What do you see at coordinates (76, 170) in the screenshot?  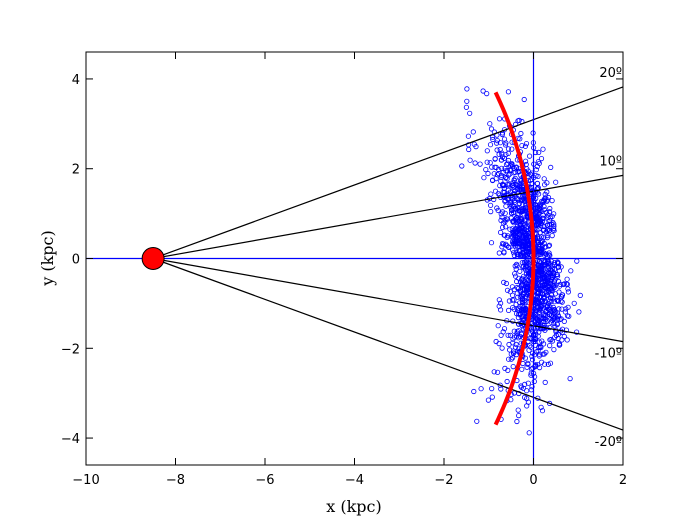 I see `y-tick-label: 2` at bounding box center [76, 170].